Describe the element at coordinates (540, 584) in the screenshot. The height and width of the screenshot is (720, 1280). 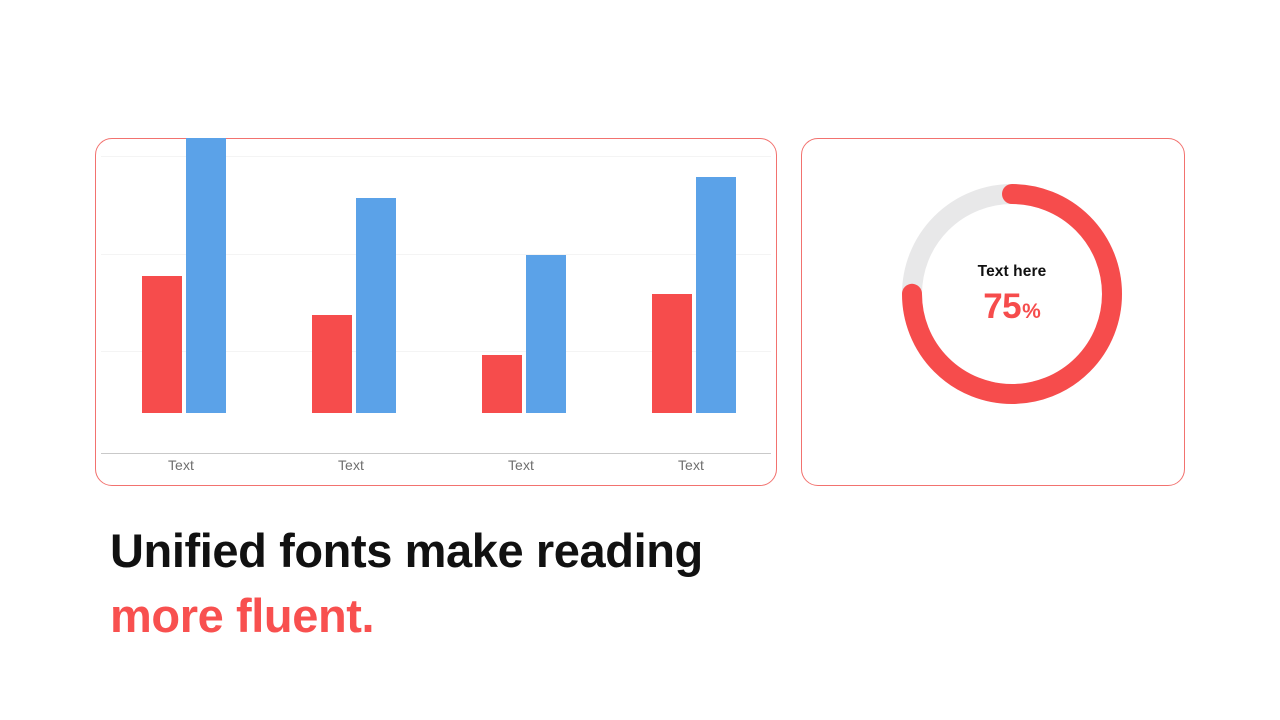
I see `headline: Unified fonts make reading more fluent.` at that location.